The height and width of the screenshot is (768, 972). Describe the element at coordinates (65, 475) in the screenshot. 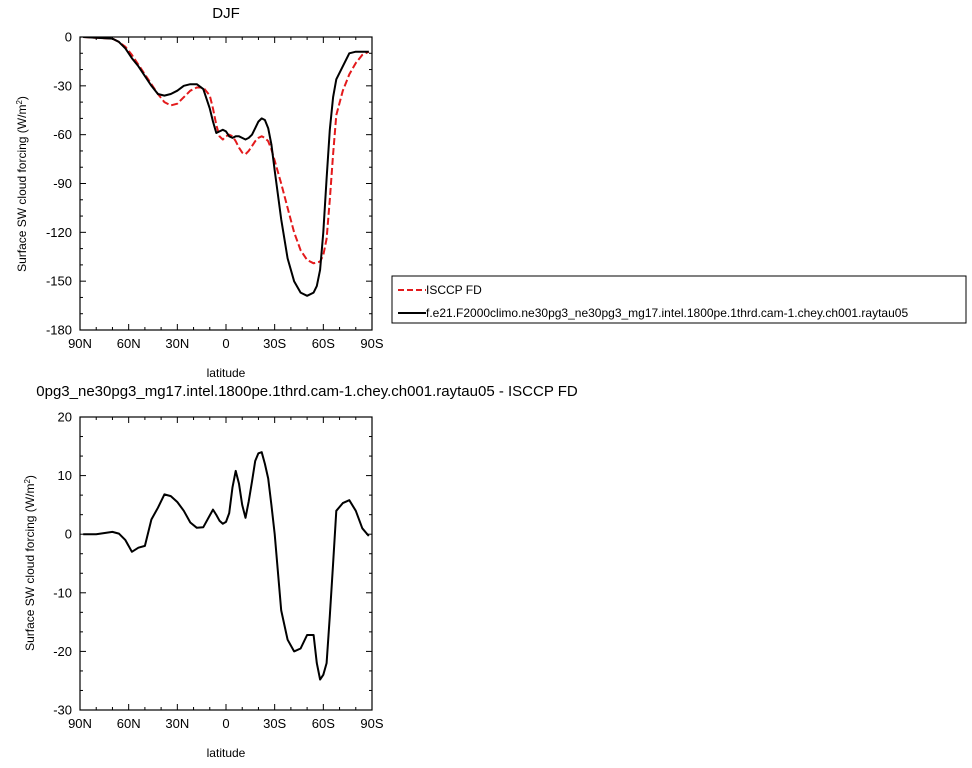

I see `y-tick-label: 10` at that location.